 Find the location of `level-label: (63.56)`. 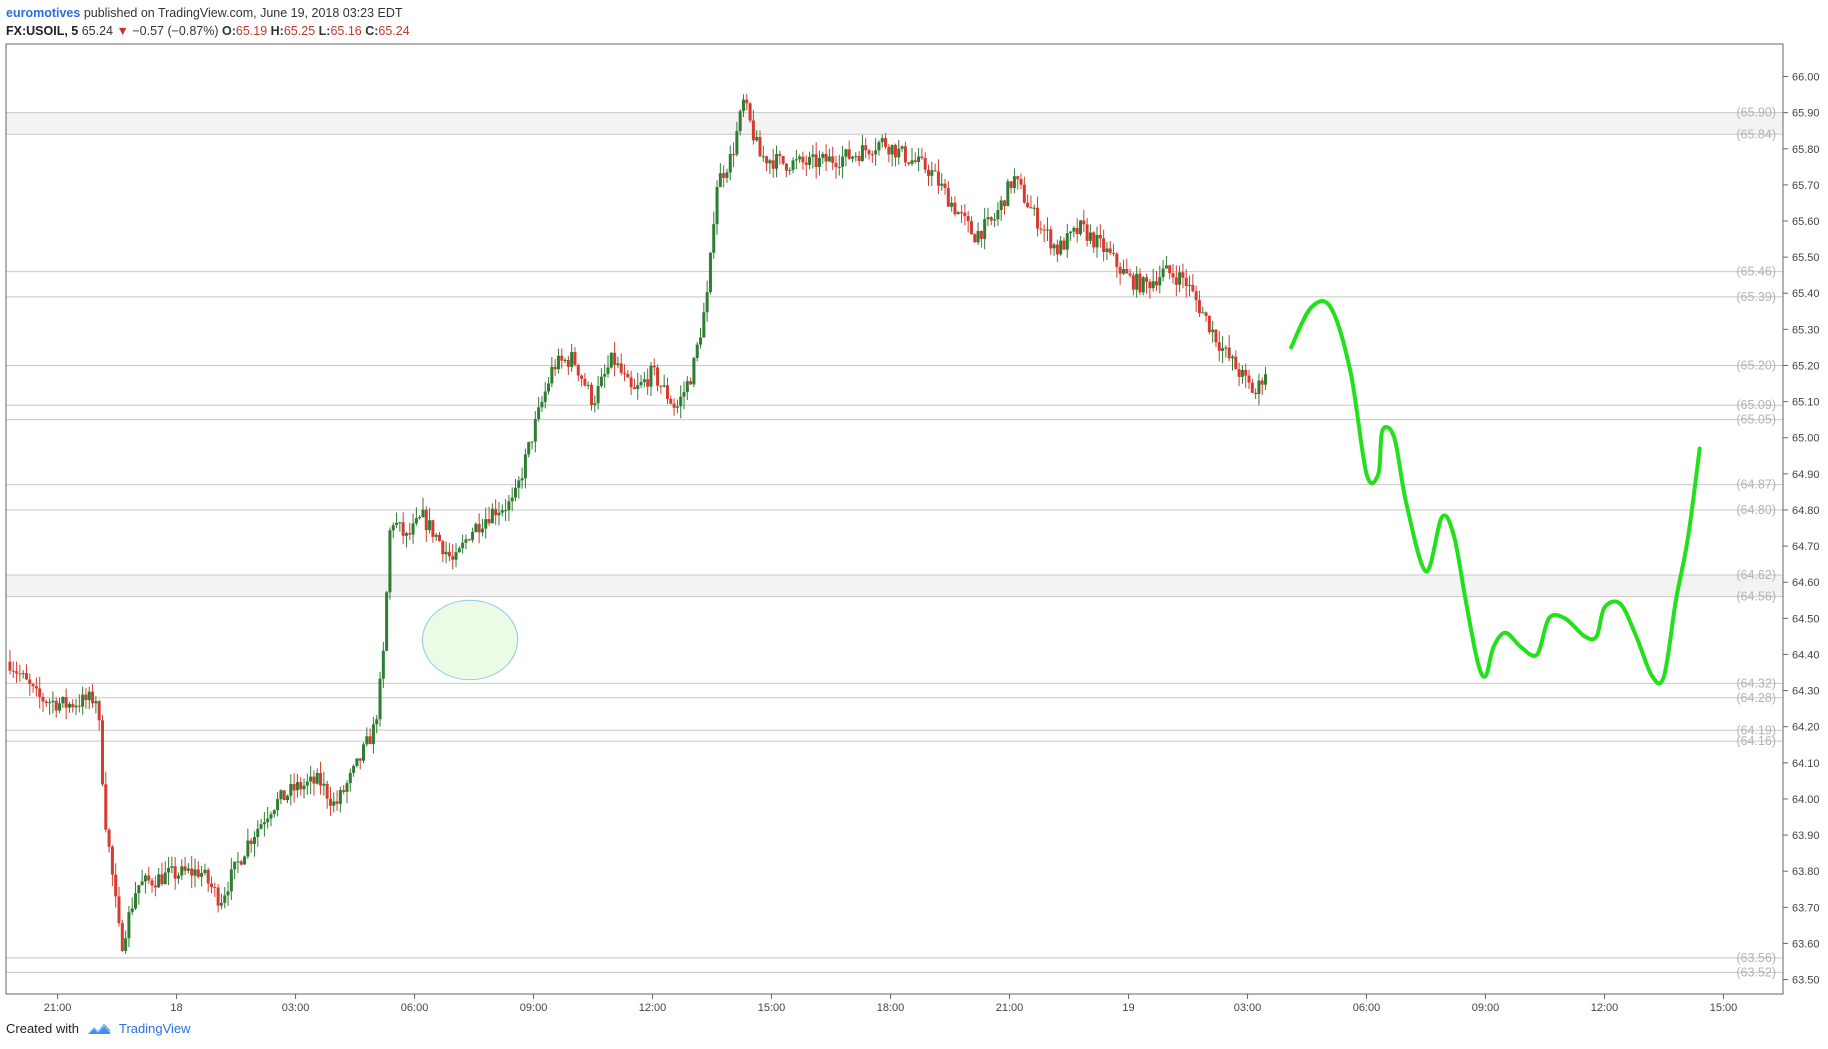

level-label: (63.56) is located at coordinates (1756, 958).